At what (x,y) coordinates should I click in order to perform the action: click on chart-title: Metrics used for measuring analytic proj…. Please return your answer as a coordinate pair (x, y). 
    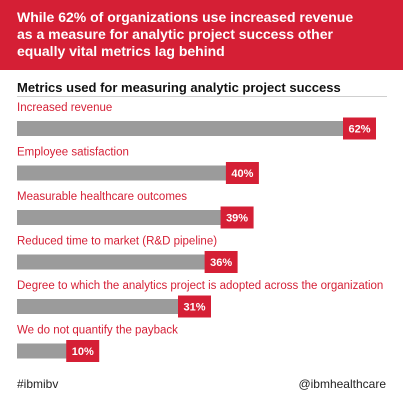
    Looking at the image, I should click on (179, 87).